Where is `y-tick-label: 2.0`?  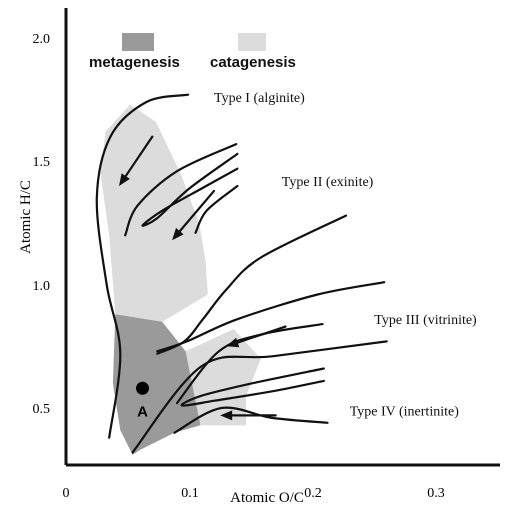
y-tick-label: 2.0 is located at coordinates (42, 39).